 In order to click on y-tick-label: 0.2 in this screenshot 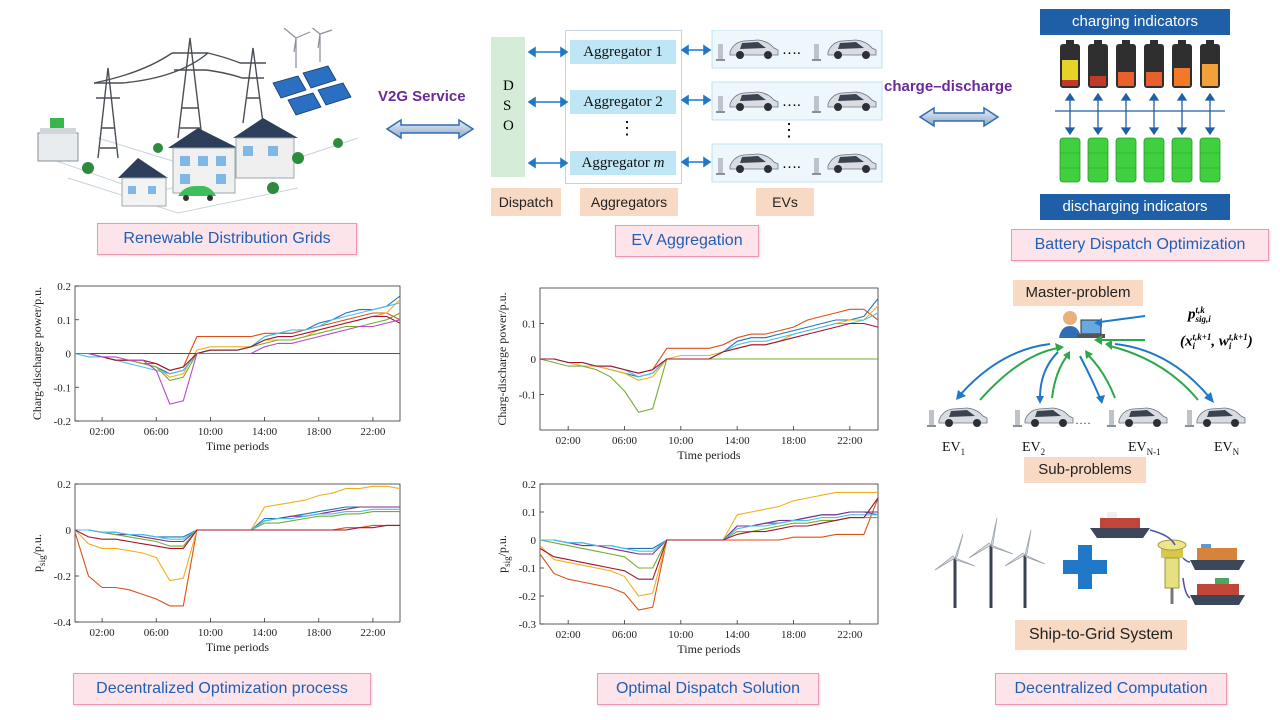, I will do `click(64, 287)`.